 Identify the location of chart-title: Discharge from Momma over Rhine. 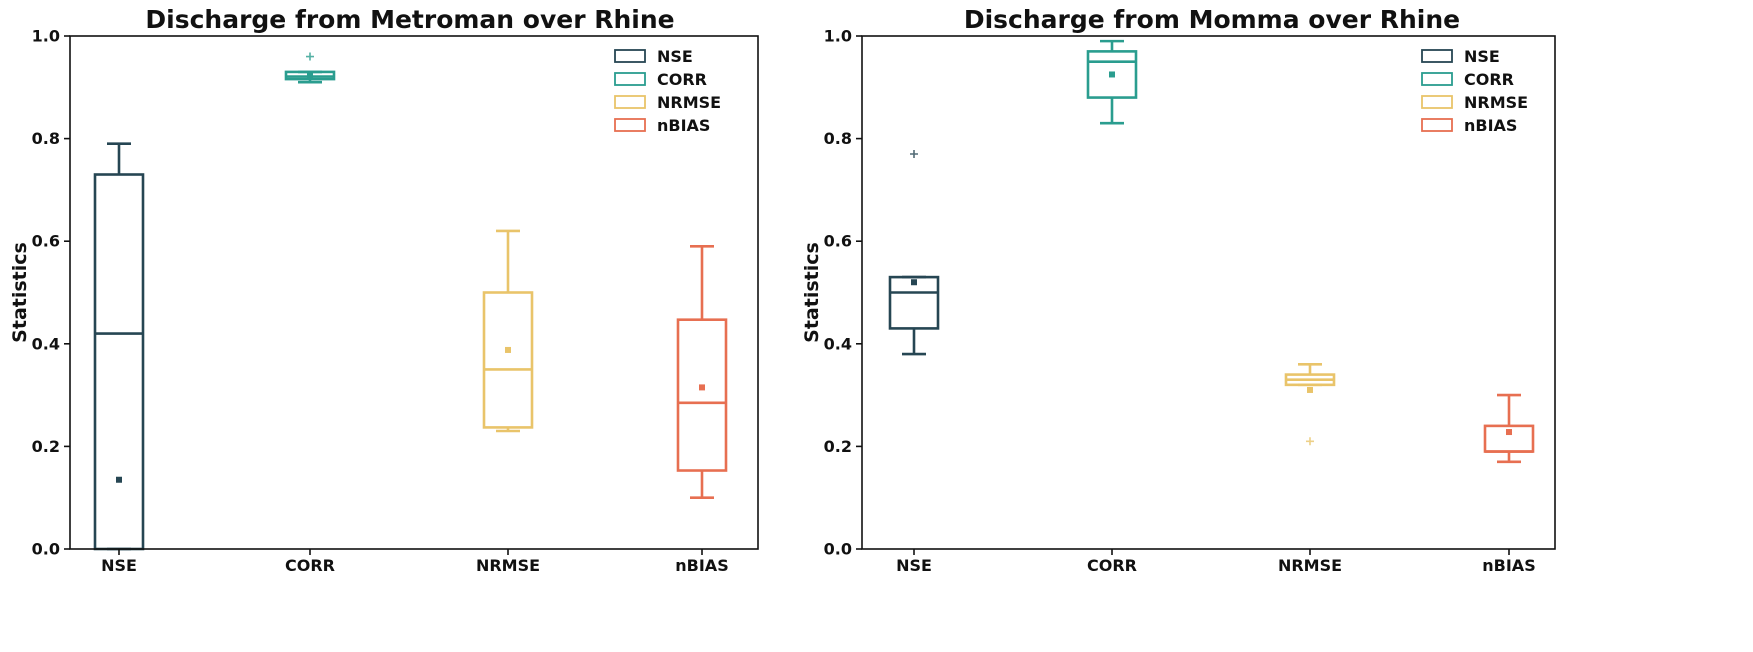
(1212, 19).